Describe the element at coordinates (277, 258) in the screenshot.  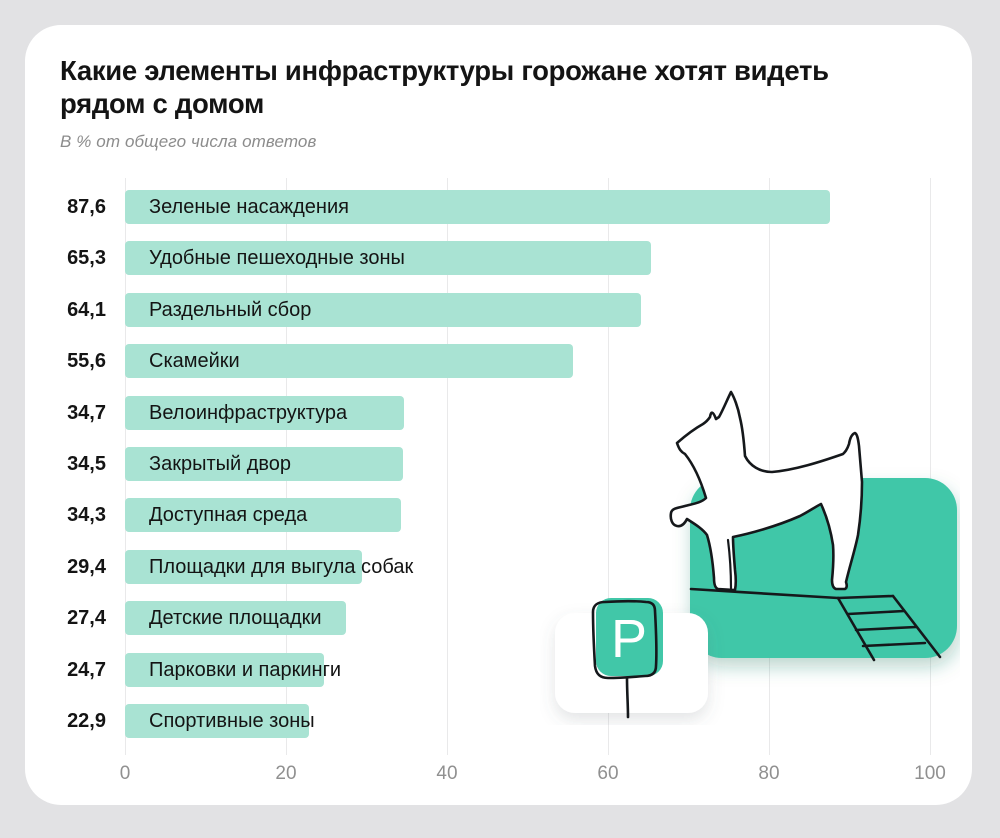
I see `bar-category-label: Удобные пешеходные зоны` at that location.